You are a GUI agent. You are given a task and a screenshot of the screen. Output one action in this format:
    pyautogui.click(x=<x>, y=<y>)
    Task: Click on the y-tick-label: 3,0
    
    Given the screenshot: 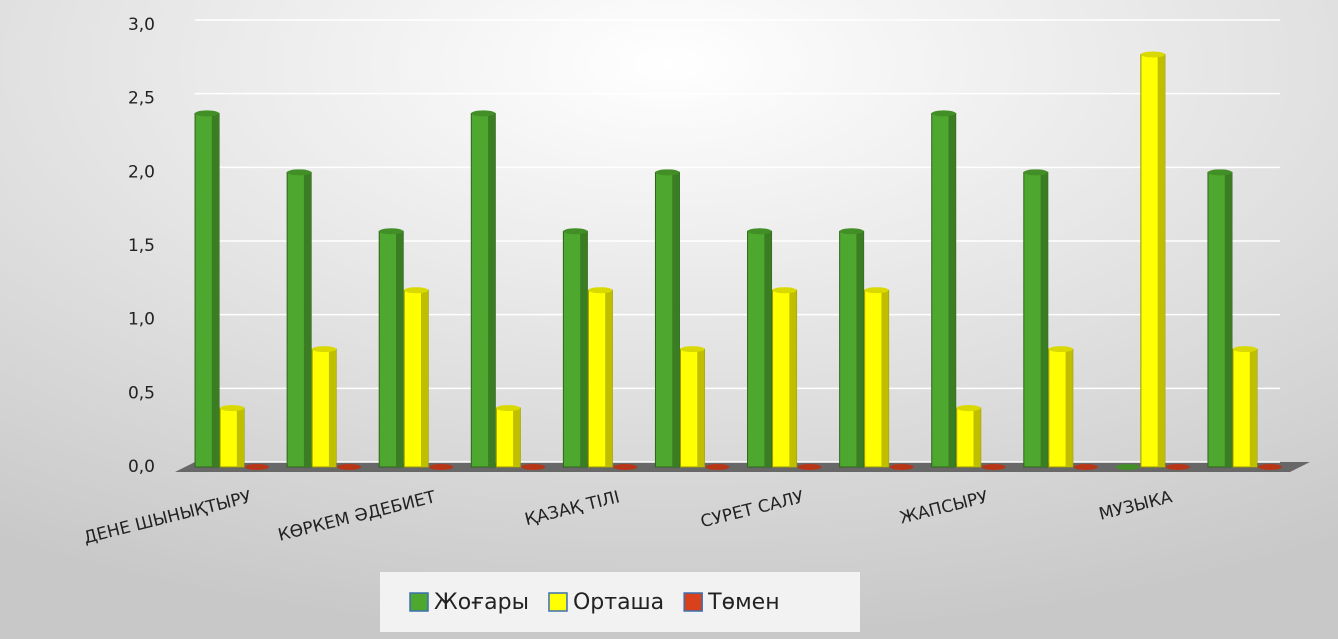 What is the action you would take?
    pyautogui.click(x=141, y=25)
    